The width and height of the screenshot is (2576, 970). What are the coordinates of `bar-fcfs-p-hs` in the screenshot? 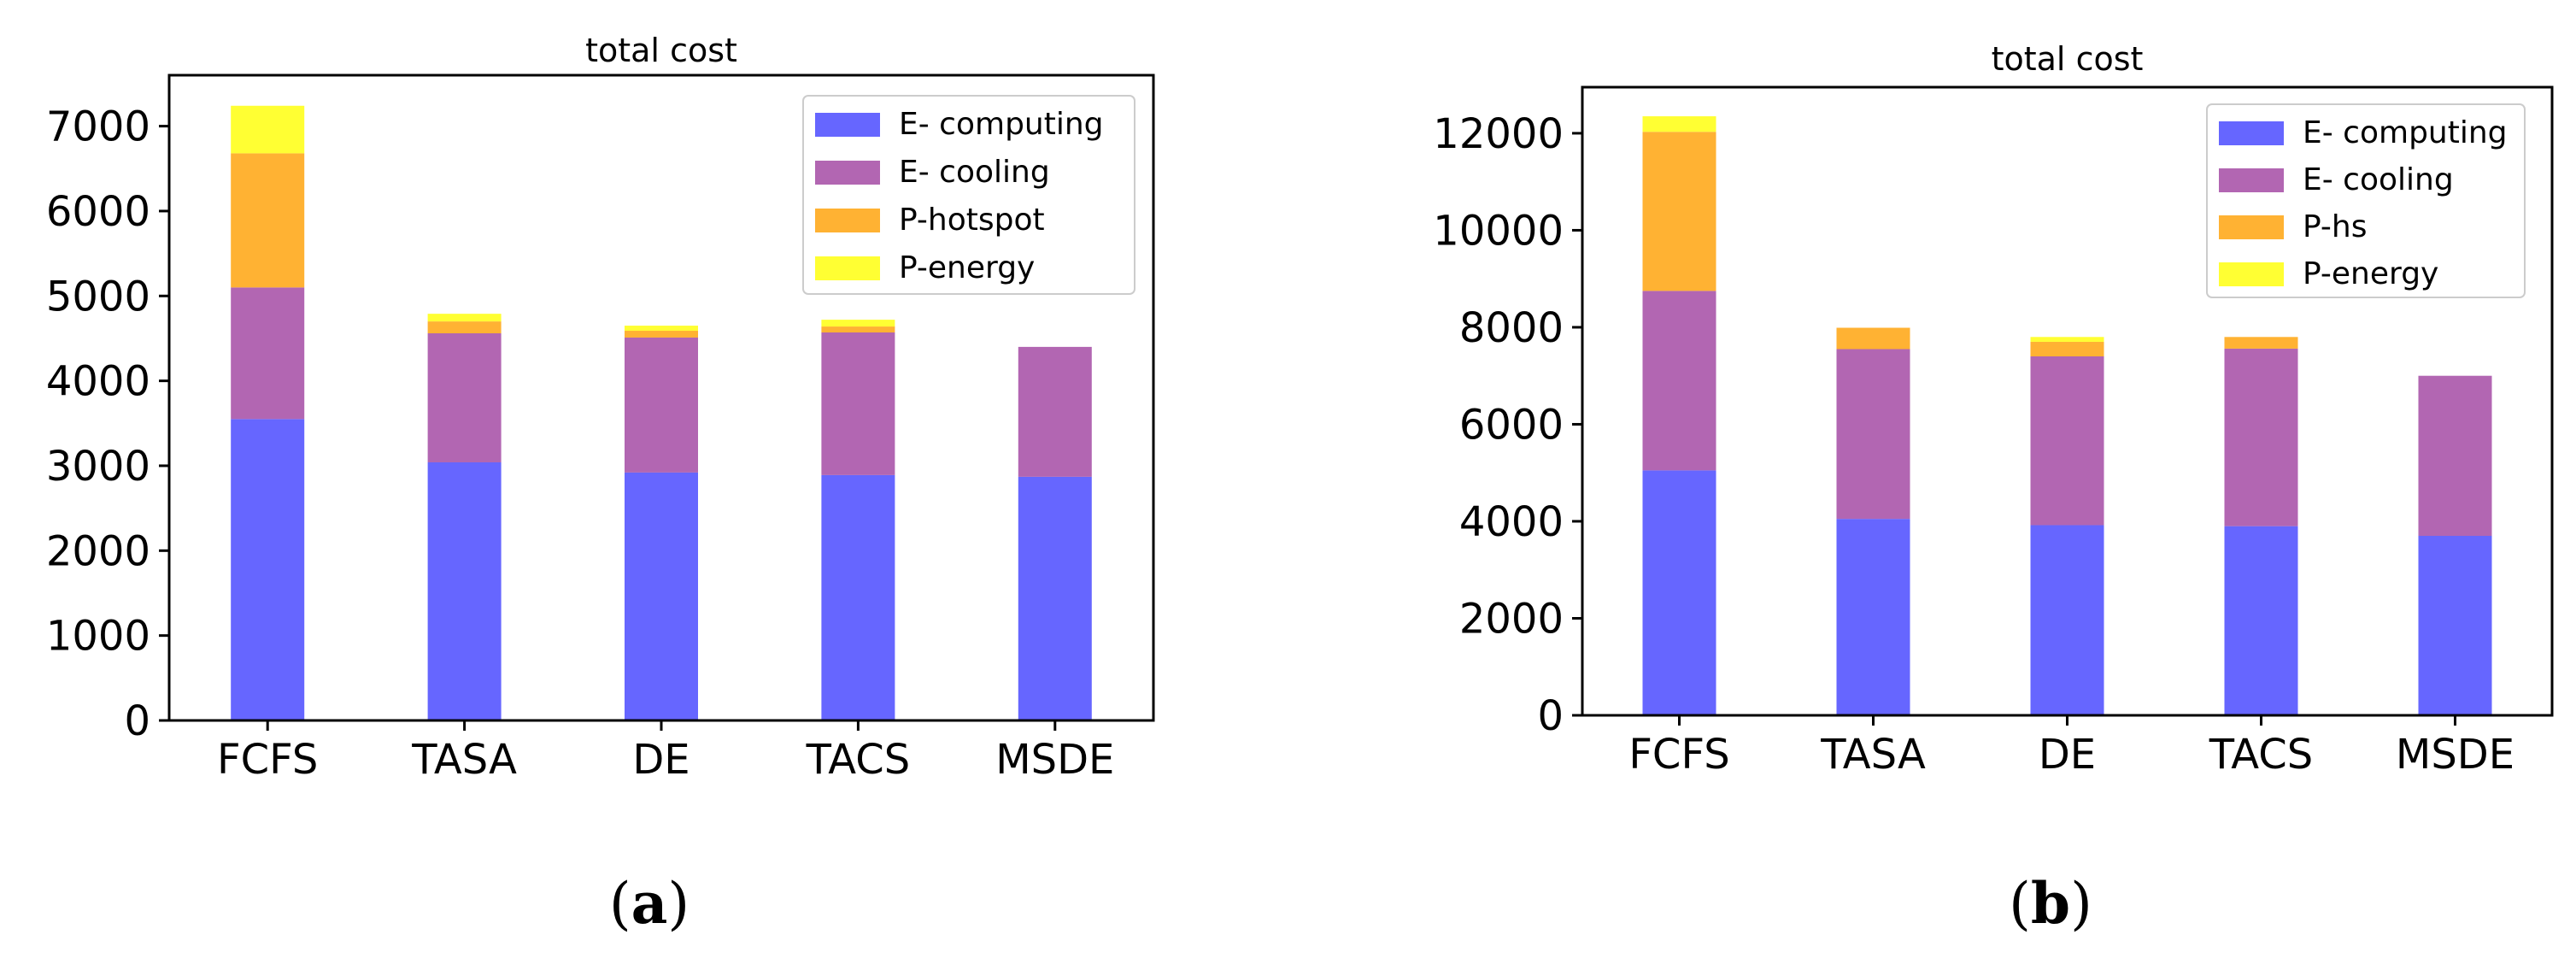 It's located at (1679, 211).